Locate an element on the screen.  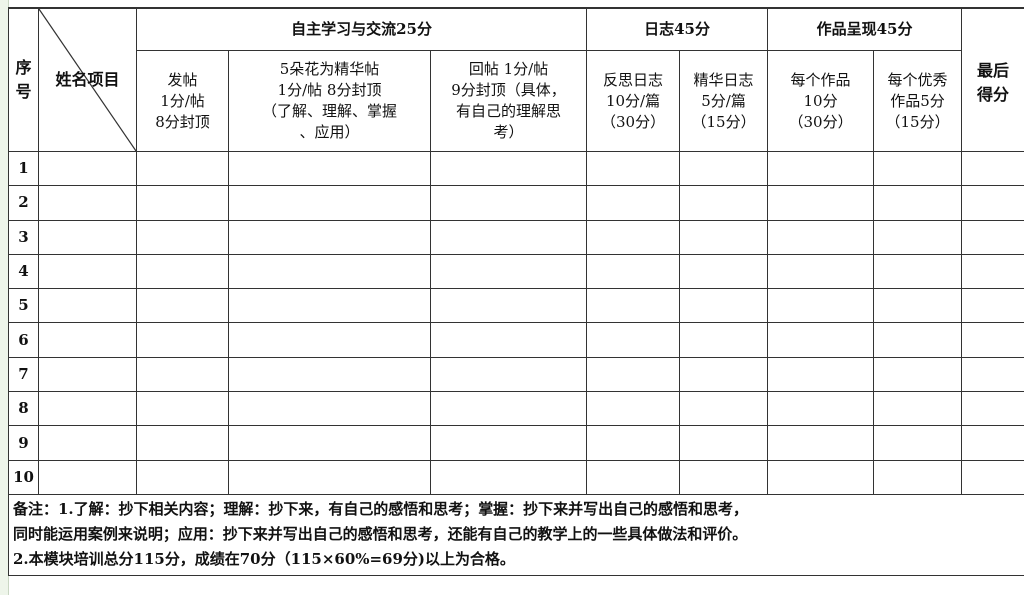
subheader-line: 1分/帖 is located at coordinates (182, 100).